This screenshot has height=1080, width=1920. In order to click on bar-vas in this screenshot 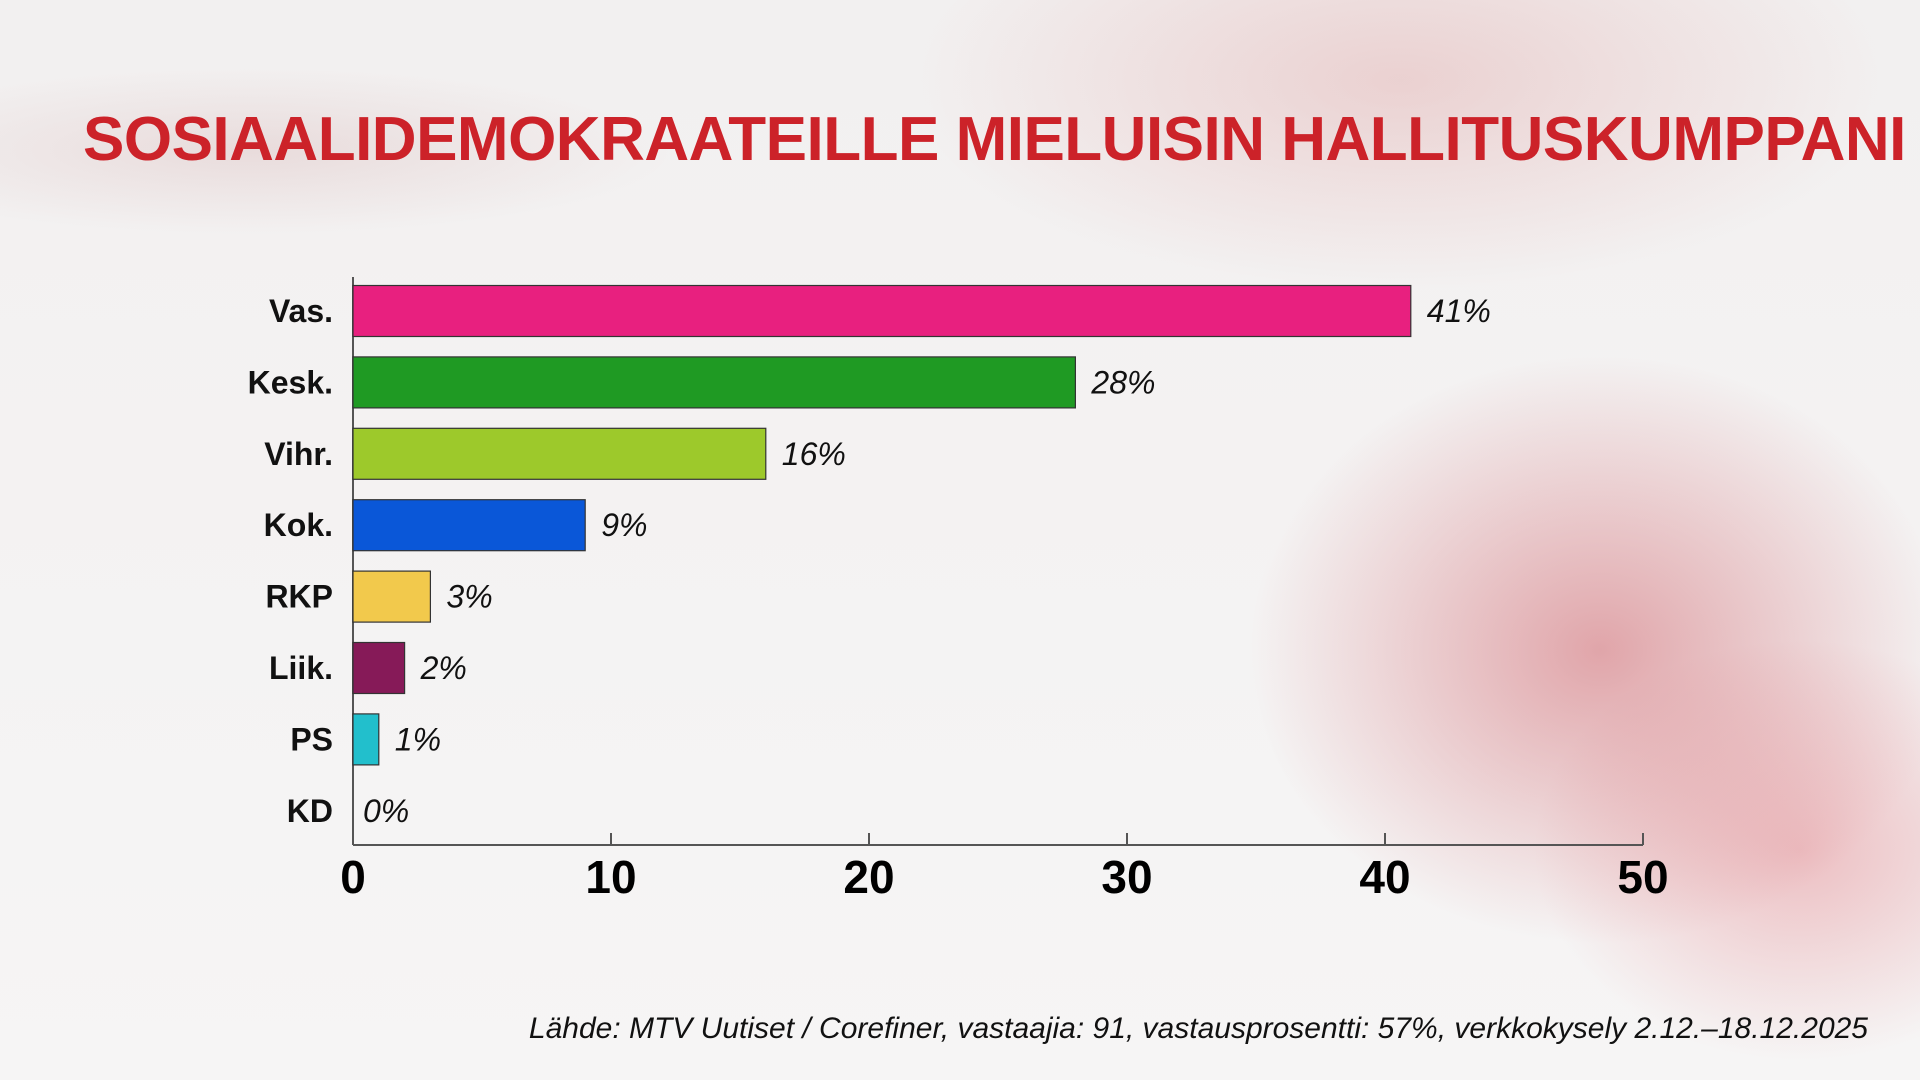, I will do `click(882, 311)`.